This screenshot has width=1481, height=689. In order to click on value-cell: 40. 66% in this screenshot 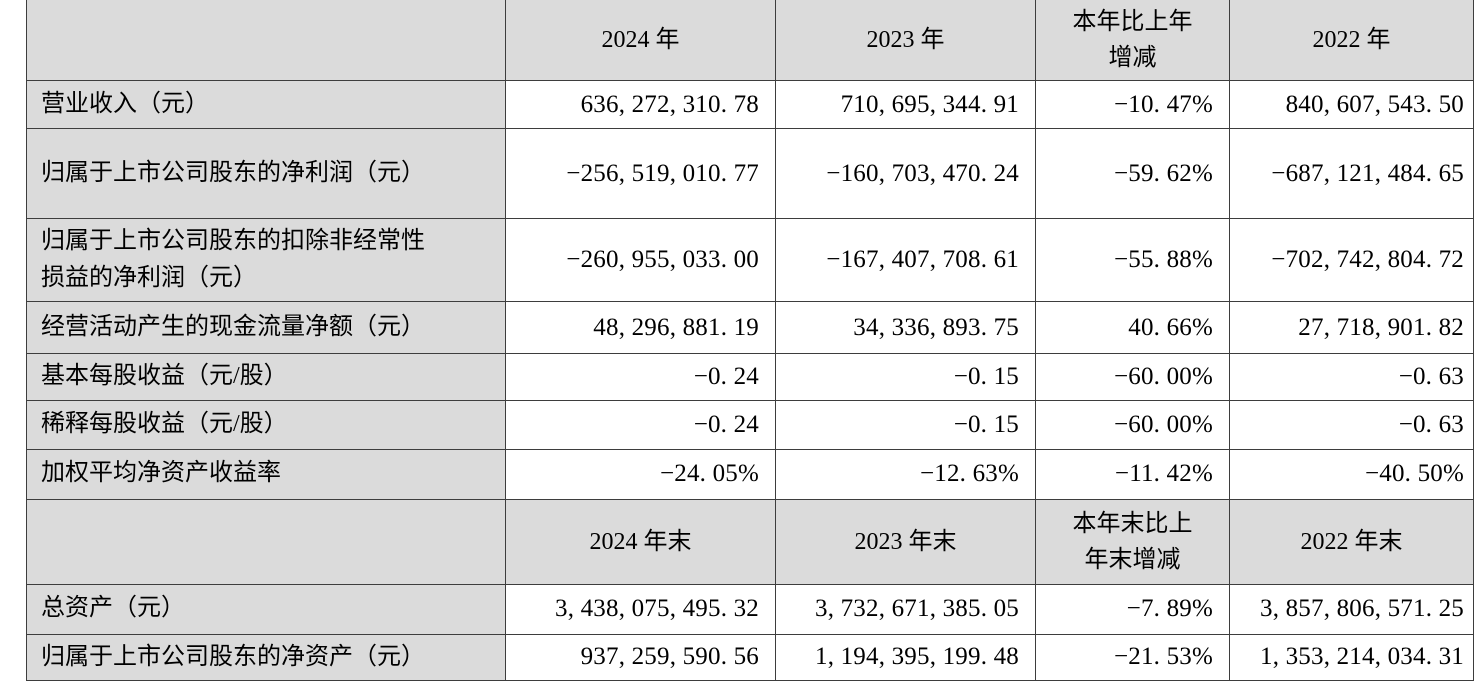, I will do `click(1132, 328)`.